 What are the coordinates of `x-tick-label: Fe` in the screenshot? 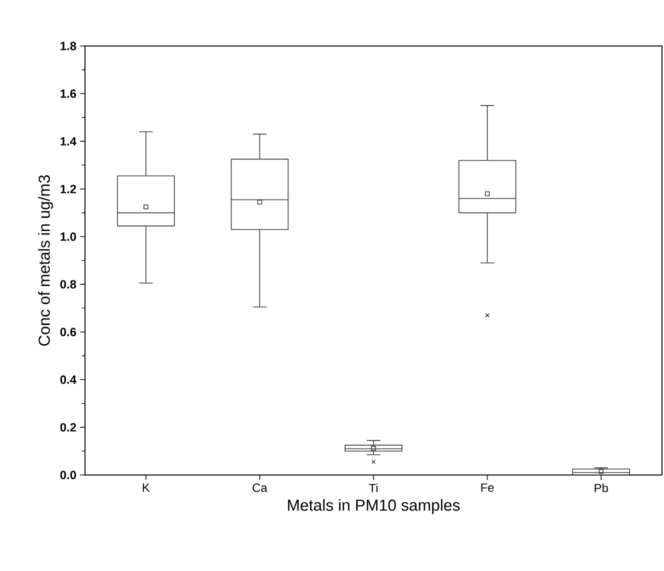 It's located at (487, 488).